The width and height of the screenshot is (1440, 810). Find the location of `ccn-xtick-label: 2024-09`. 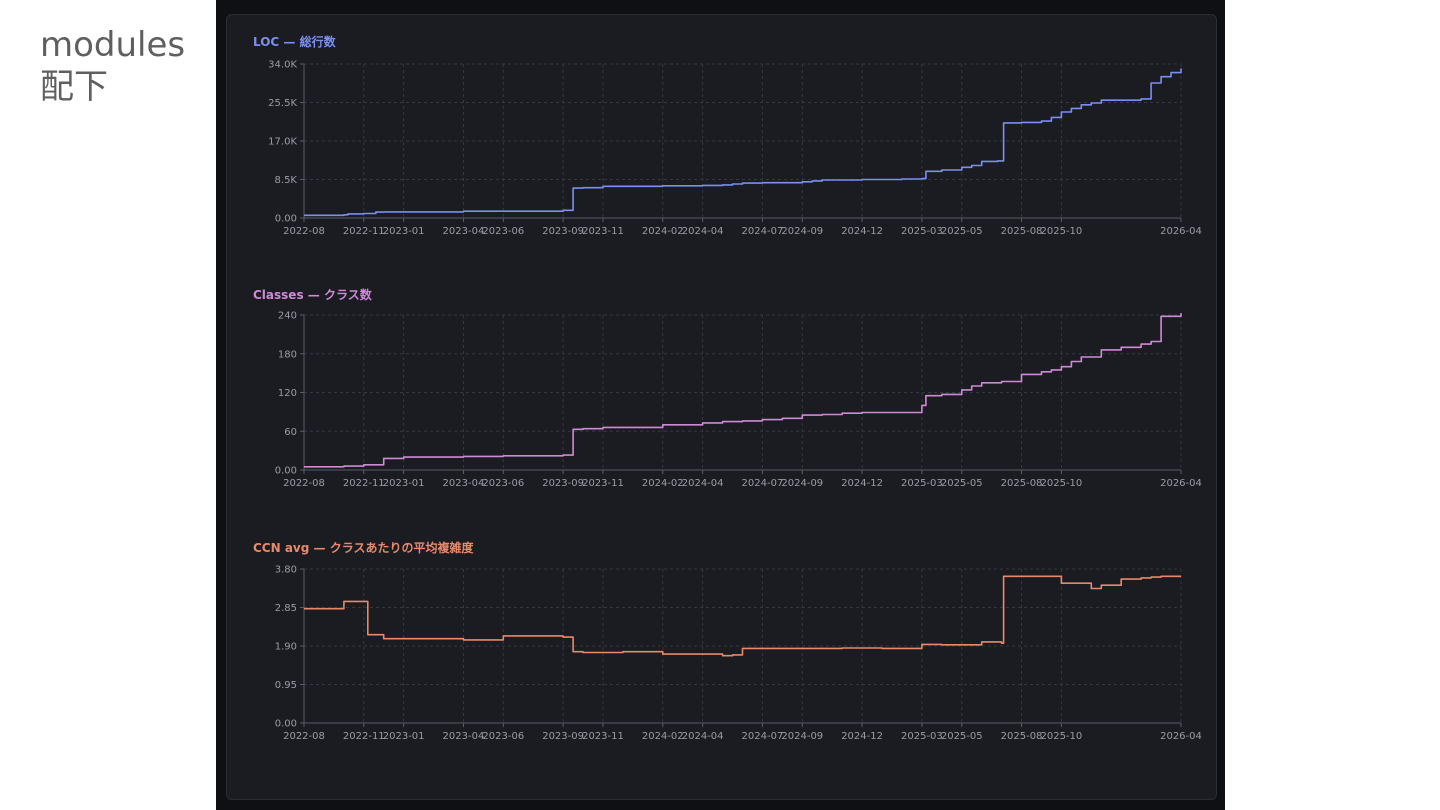

ccn-xtick-label: 2024-09 is located at coordinates (802, 736).